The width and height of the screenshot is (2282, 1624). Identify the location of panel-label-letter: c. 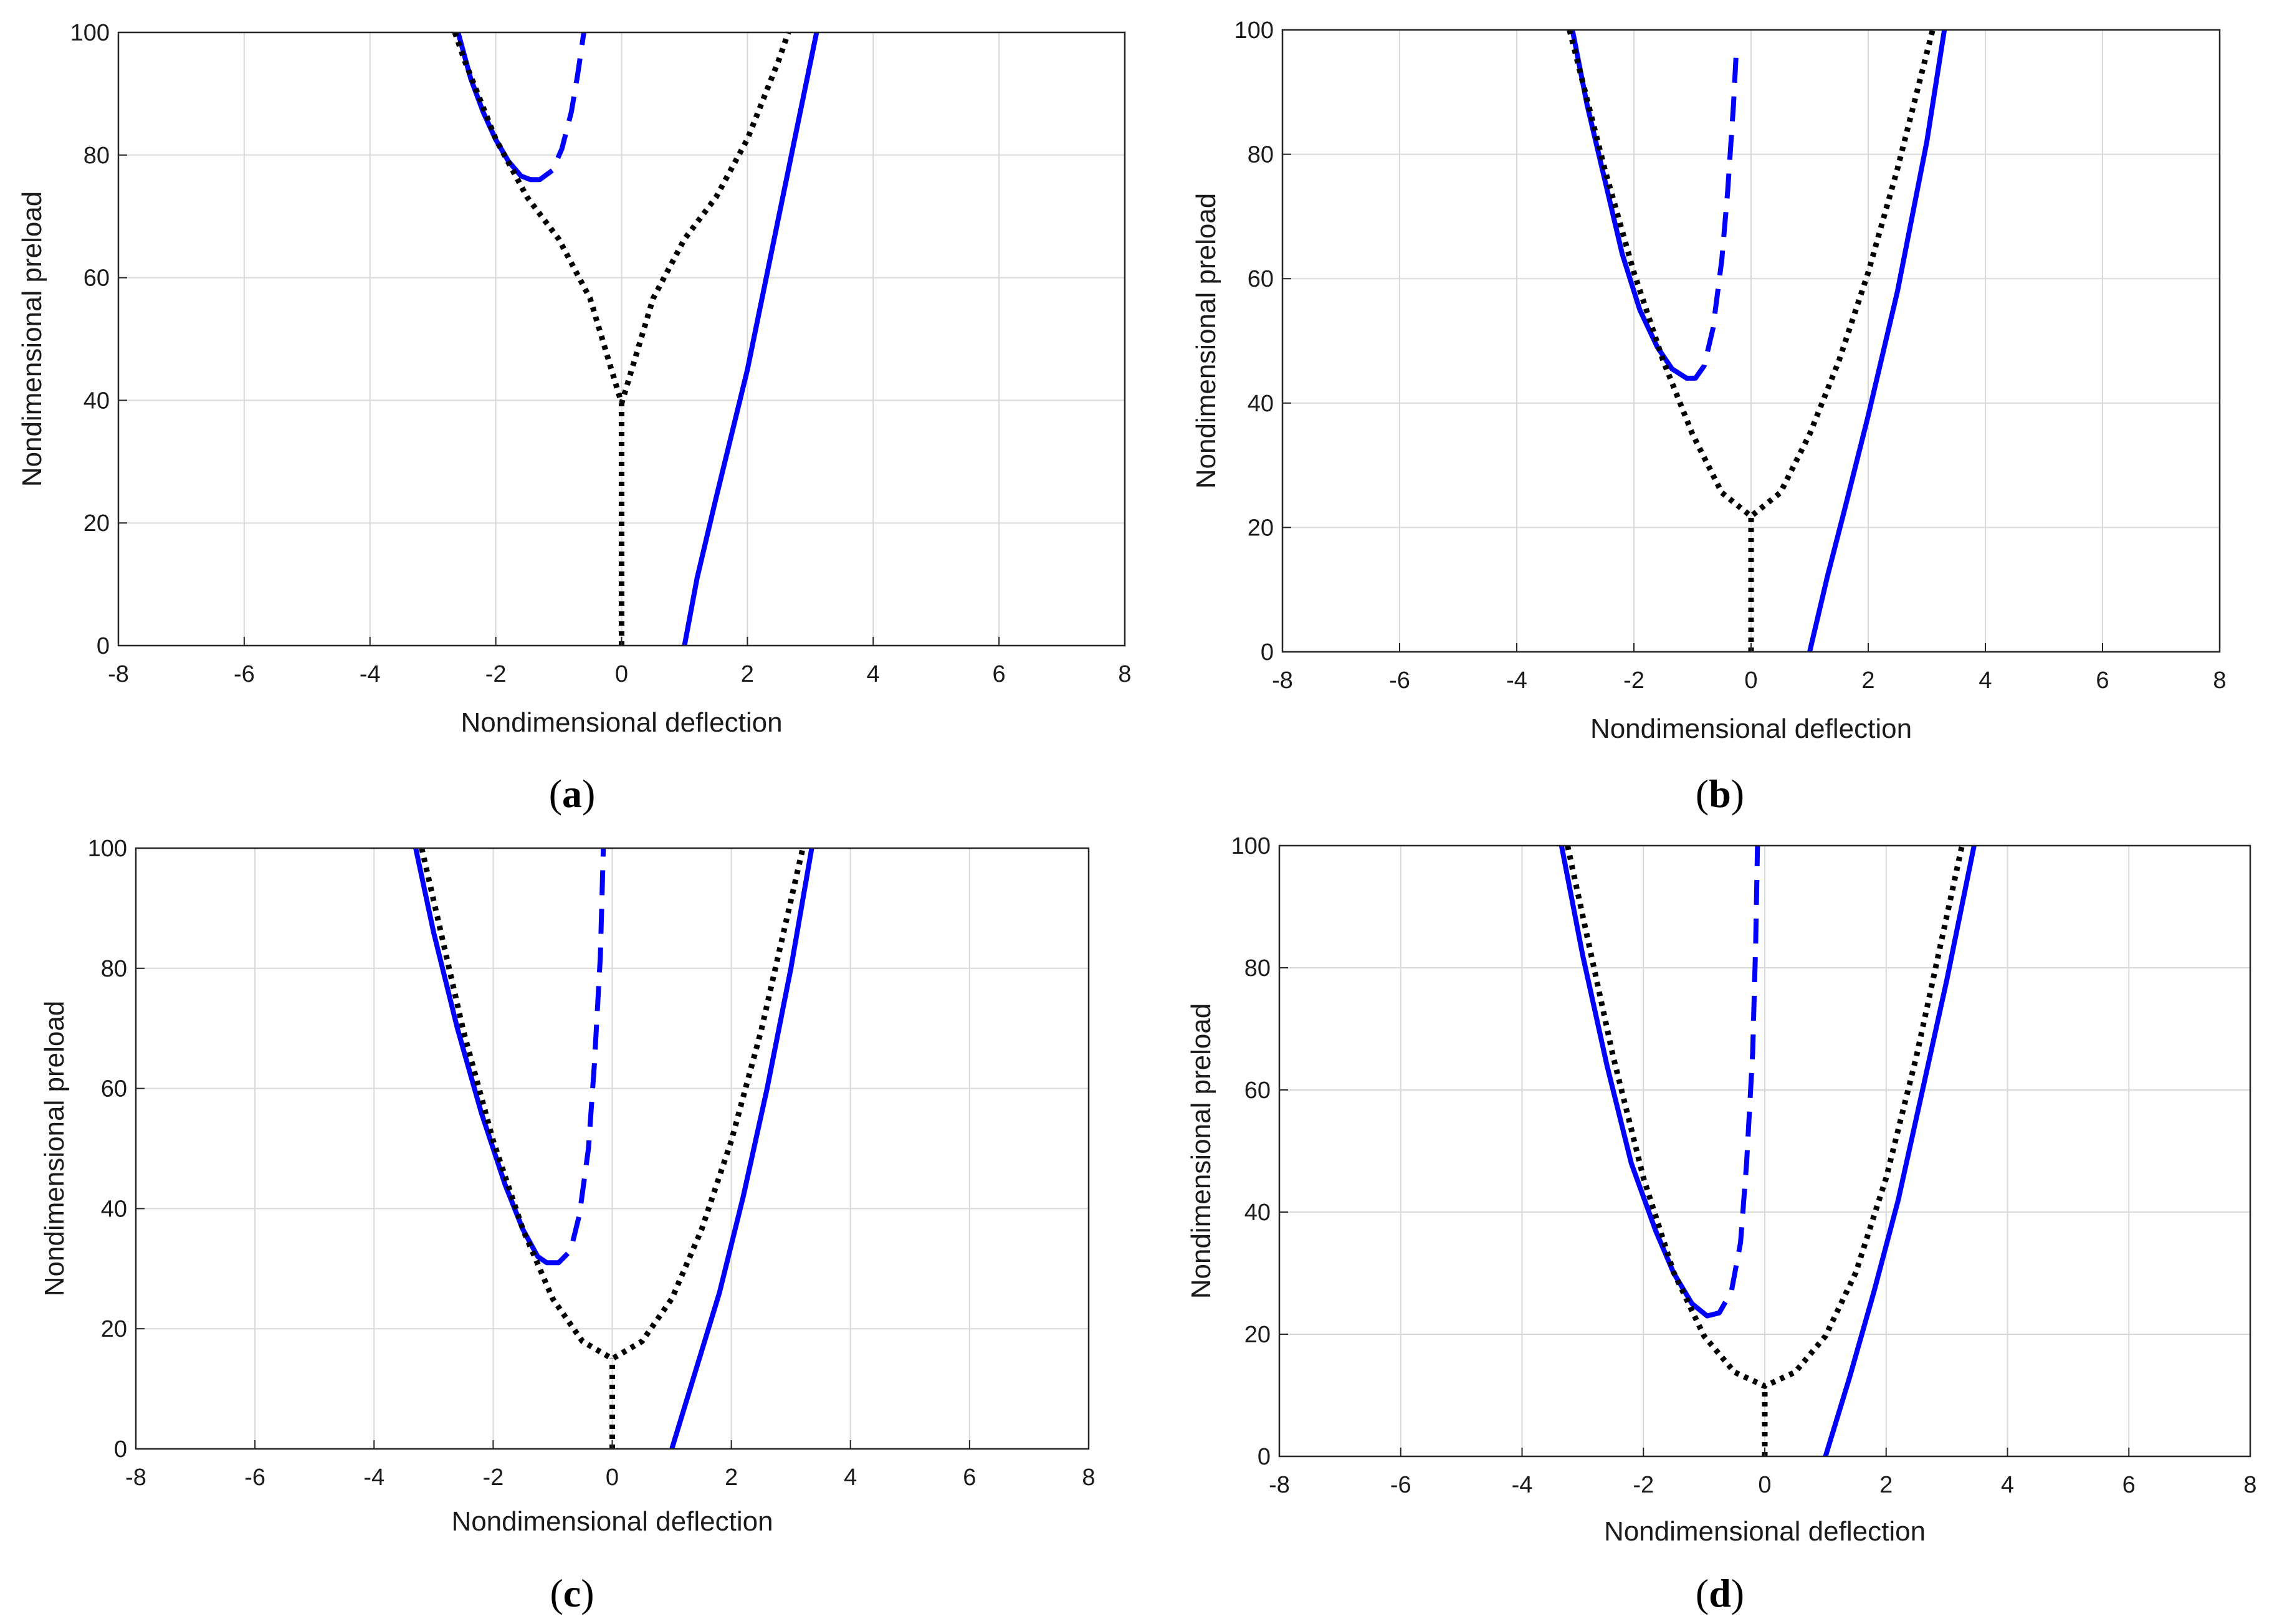
(572, 1593).